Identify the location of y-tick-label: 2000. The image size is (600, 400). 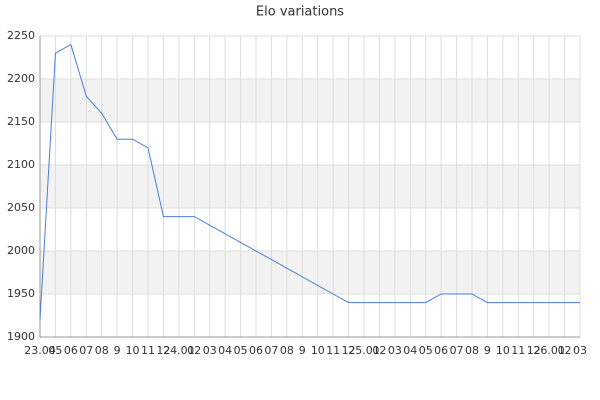
(21, 250).